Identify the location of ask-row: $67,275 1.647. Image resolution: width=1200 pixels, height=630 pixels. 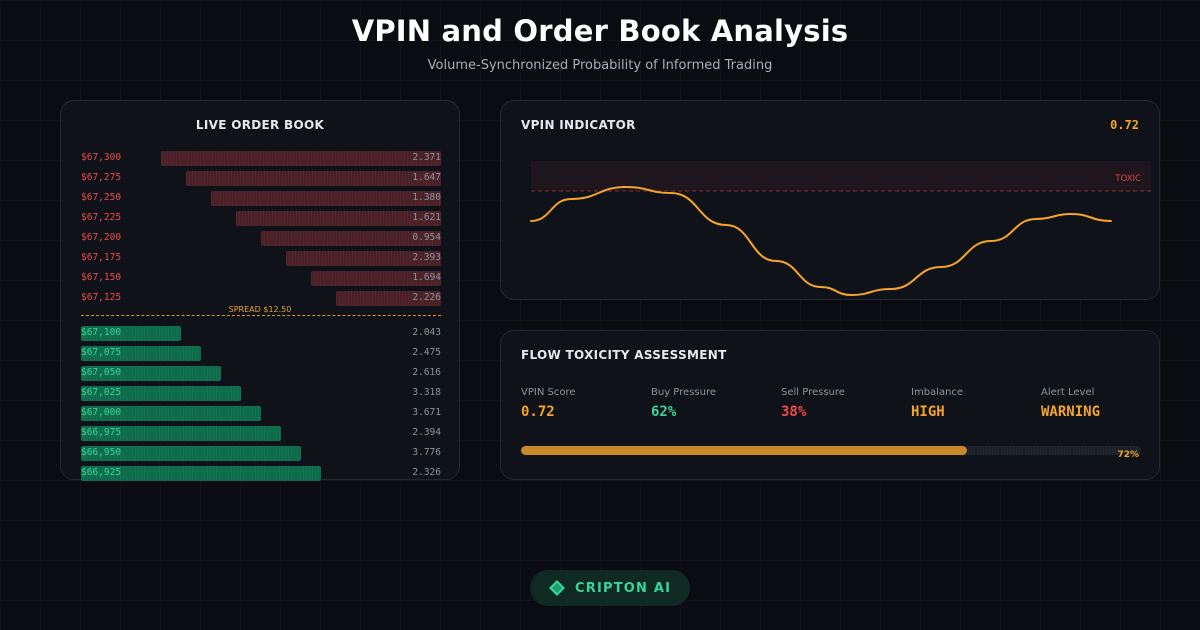
(261, 178).